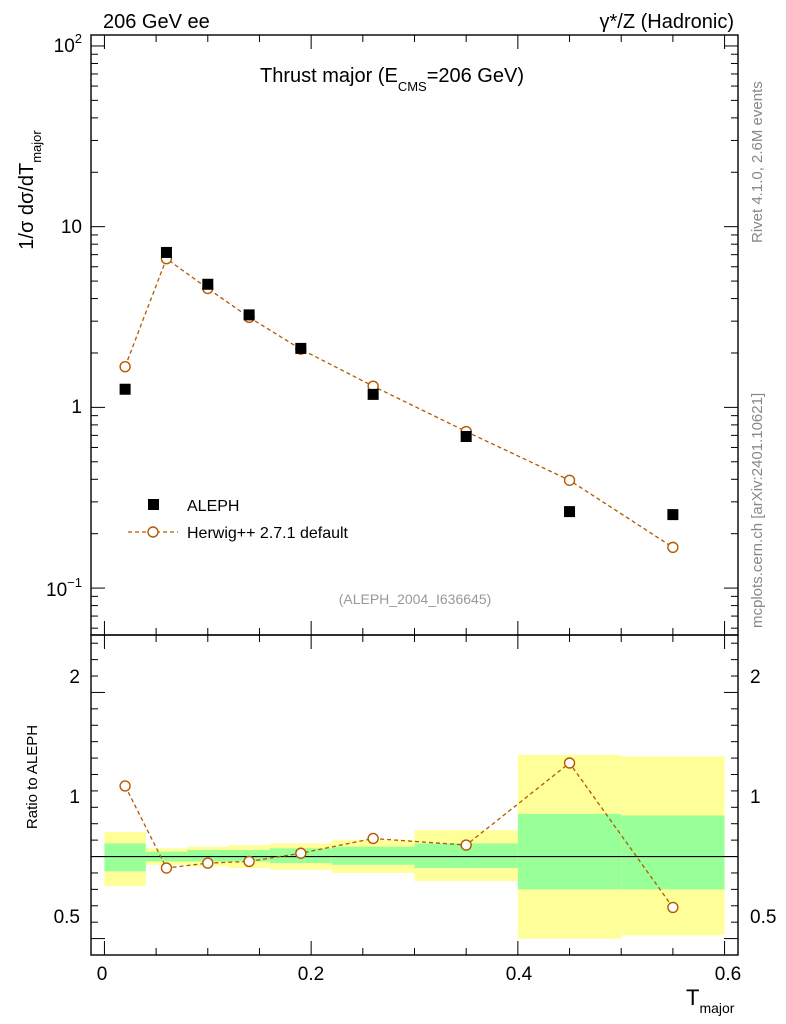  I want to click on chart-title: Thrust major (ECMS=206 GeV), so click(392, 79).